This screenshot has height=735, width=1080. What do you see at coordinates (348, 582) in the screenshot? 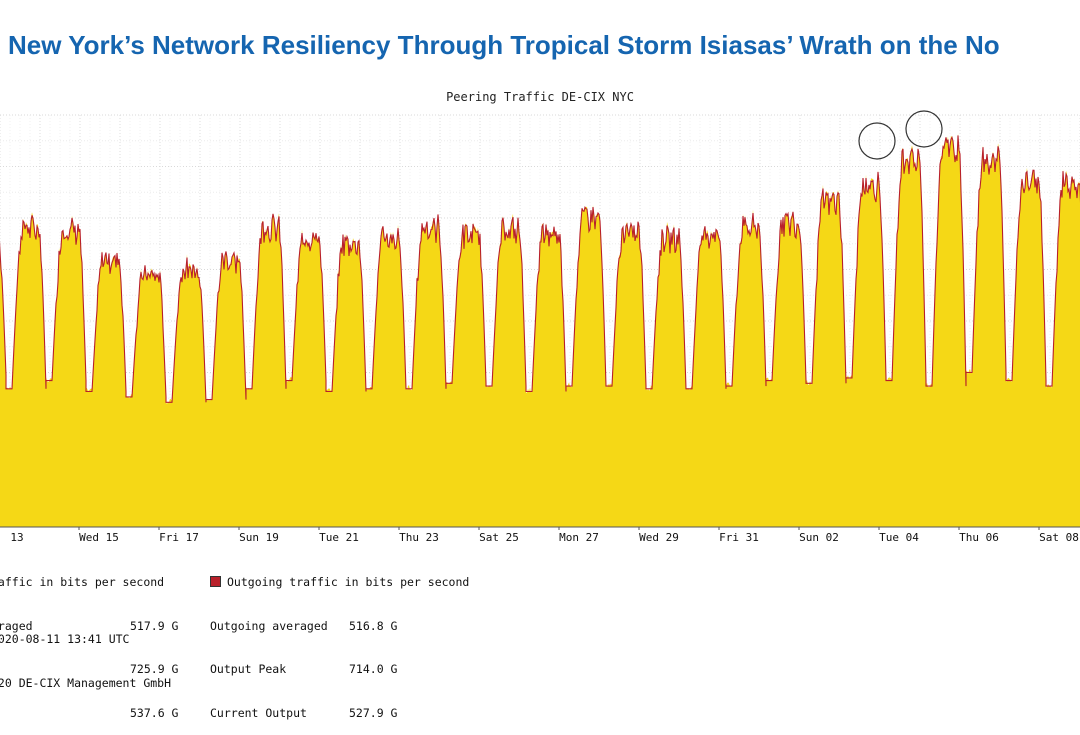
I see `outgoing-legend-title: Outgoing traffic in bits per second` at bounding box center [348, 582].